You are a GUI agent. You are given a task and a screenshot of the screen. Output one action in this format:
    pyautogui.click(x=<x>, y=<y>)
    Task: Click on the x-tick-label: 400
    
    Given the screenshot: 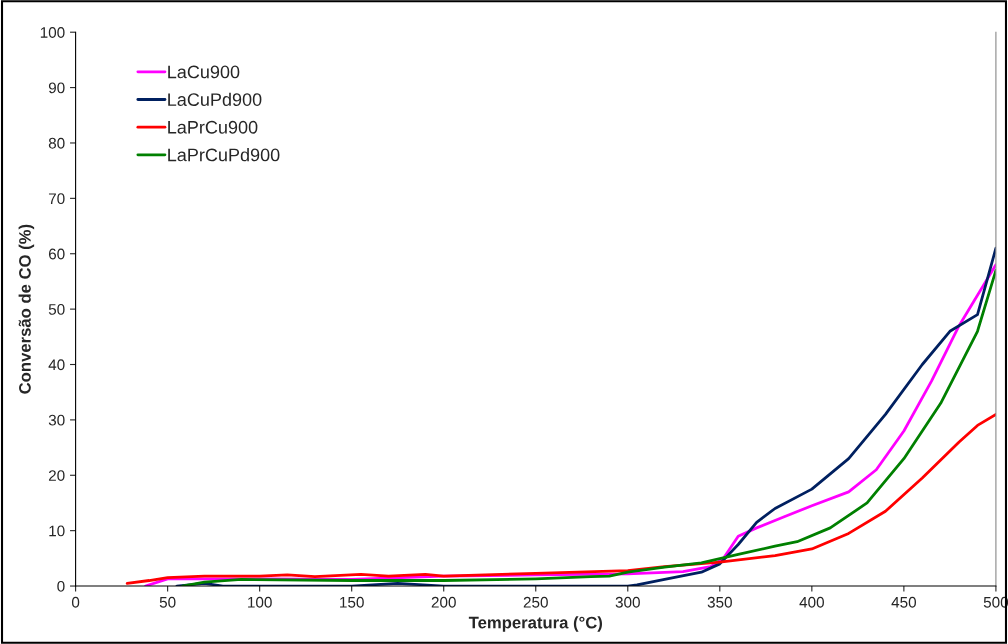 What is the action you would take?
    pyautogui.click(x=811, y=602)
    